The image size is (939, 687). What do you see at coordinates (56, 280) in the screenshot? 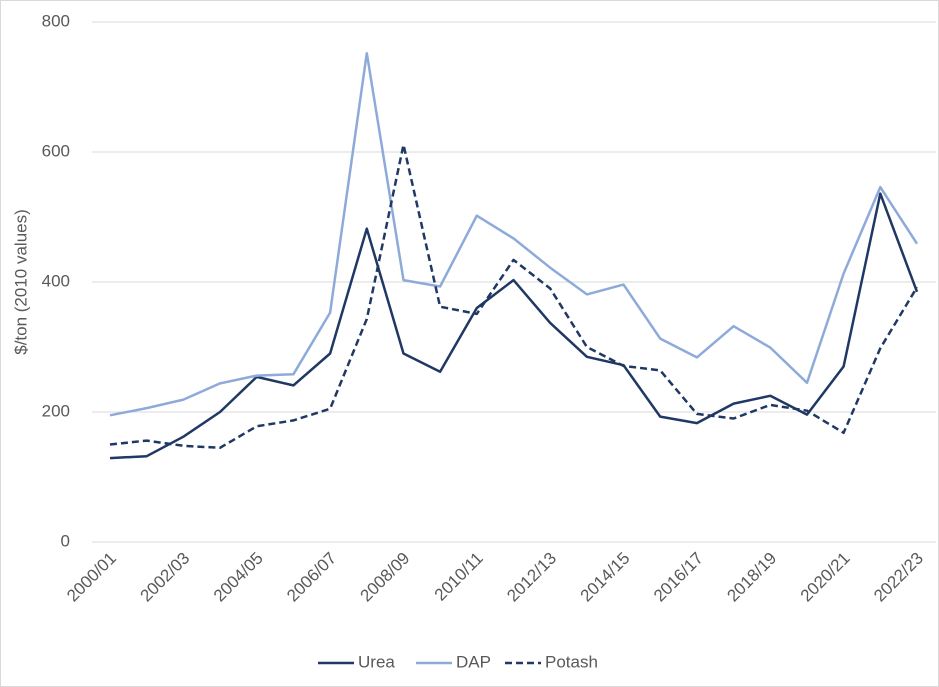
I see `y-tick-label: 400` at bounding box center [56, 280].